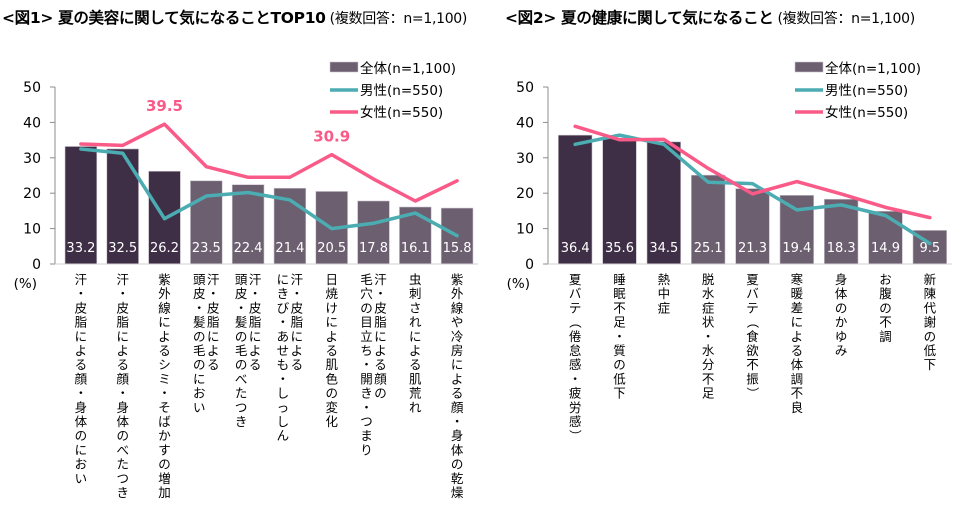  I want to click on x-category-char: か, so click(164, 435).